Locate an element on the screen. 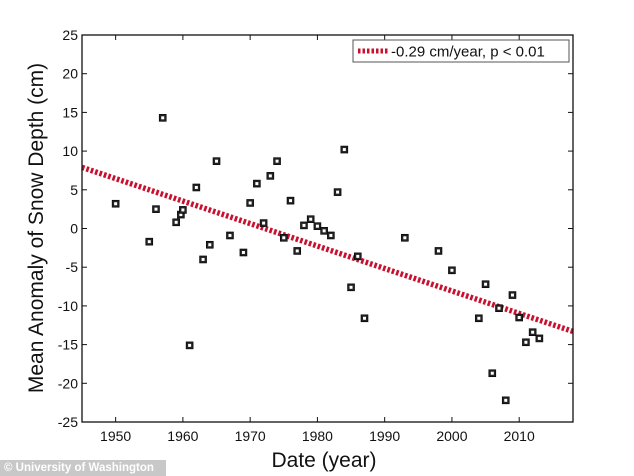 This screenshot has height=476, width=634. y-tick-label: 5 is located at coordinates (74, 190).